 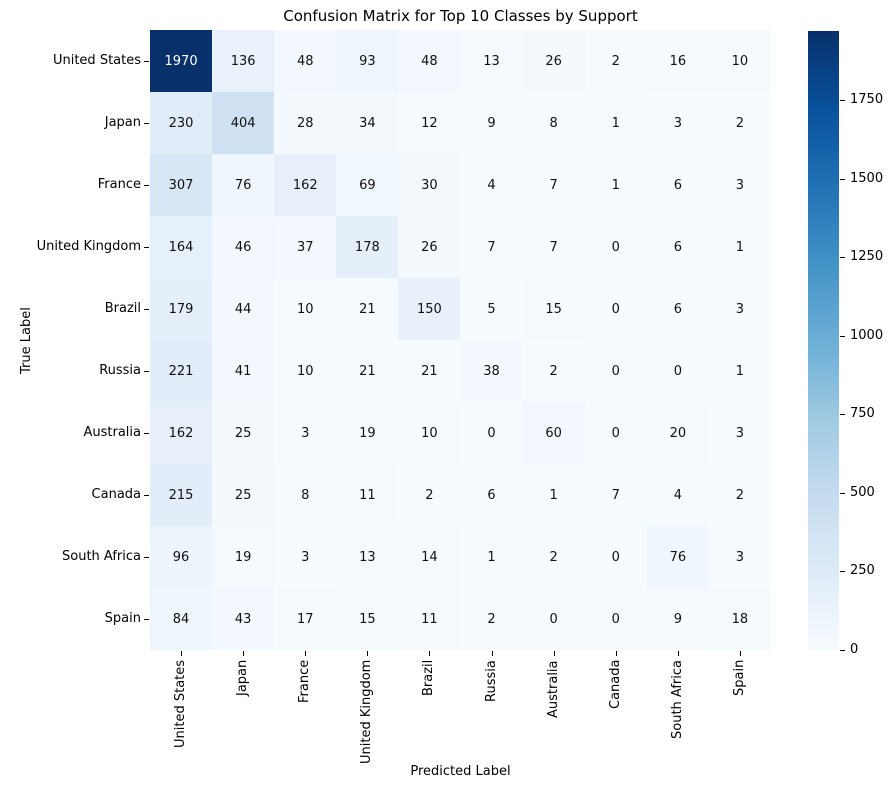 I want to click on heatmap-cell: 28, so click(x=305, y=123).